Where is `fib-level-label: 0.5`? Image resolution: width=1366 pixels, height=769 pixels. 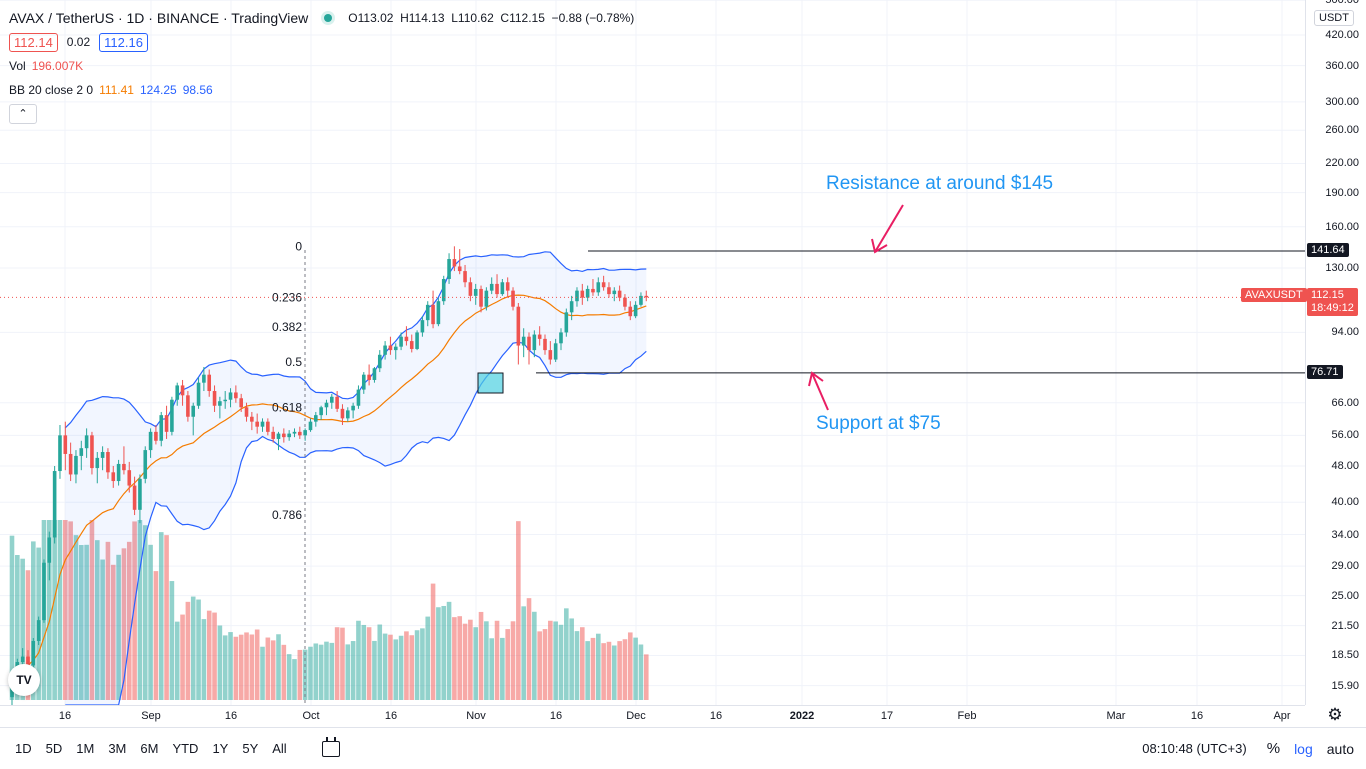
fib-level-label: 0.5 is located at coordinates (293, 362).